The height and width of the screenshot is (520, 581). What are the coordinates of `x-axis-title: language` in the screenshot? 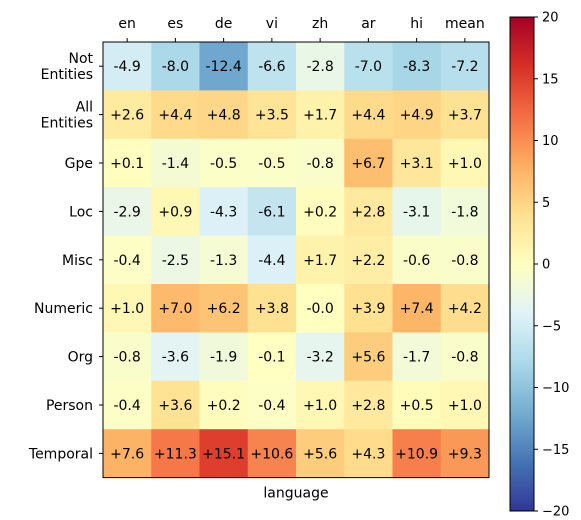 It's located at (295, 494).